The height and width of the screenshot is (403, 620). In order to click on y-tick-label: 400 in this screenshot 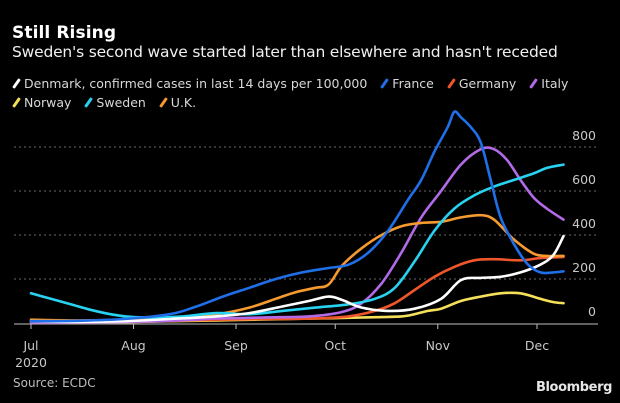, I will do `click(584, 223)`.